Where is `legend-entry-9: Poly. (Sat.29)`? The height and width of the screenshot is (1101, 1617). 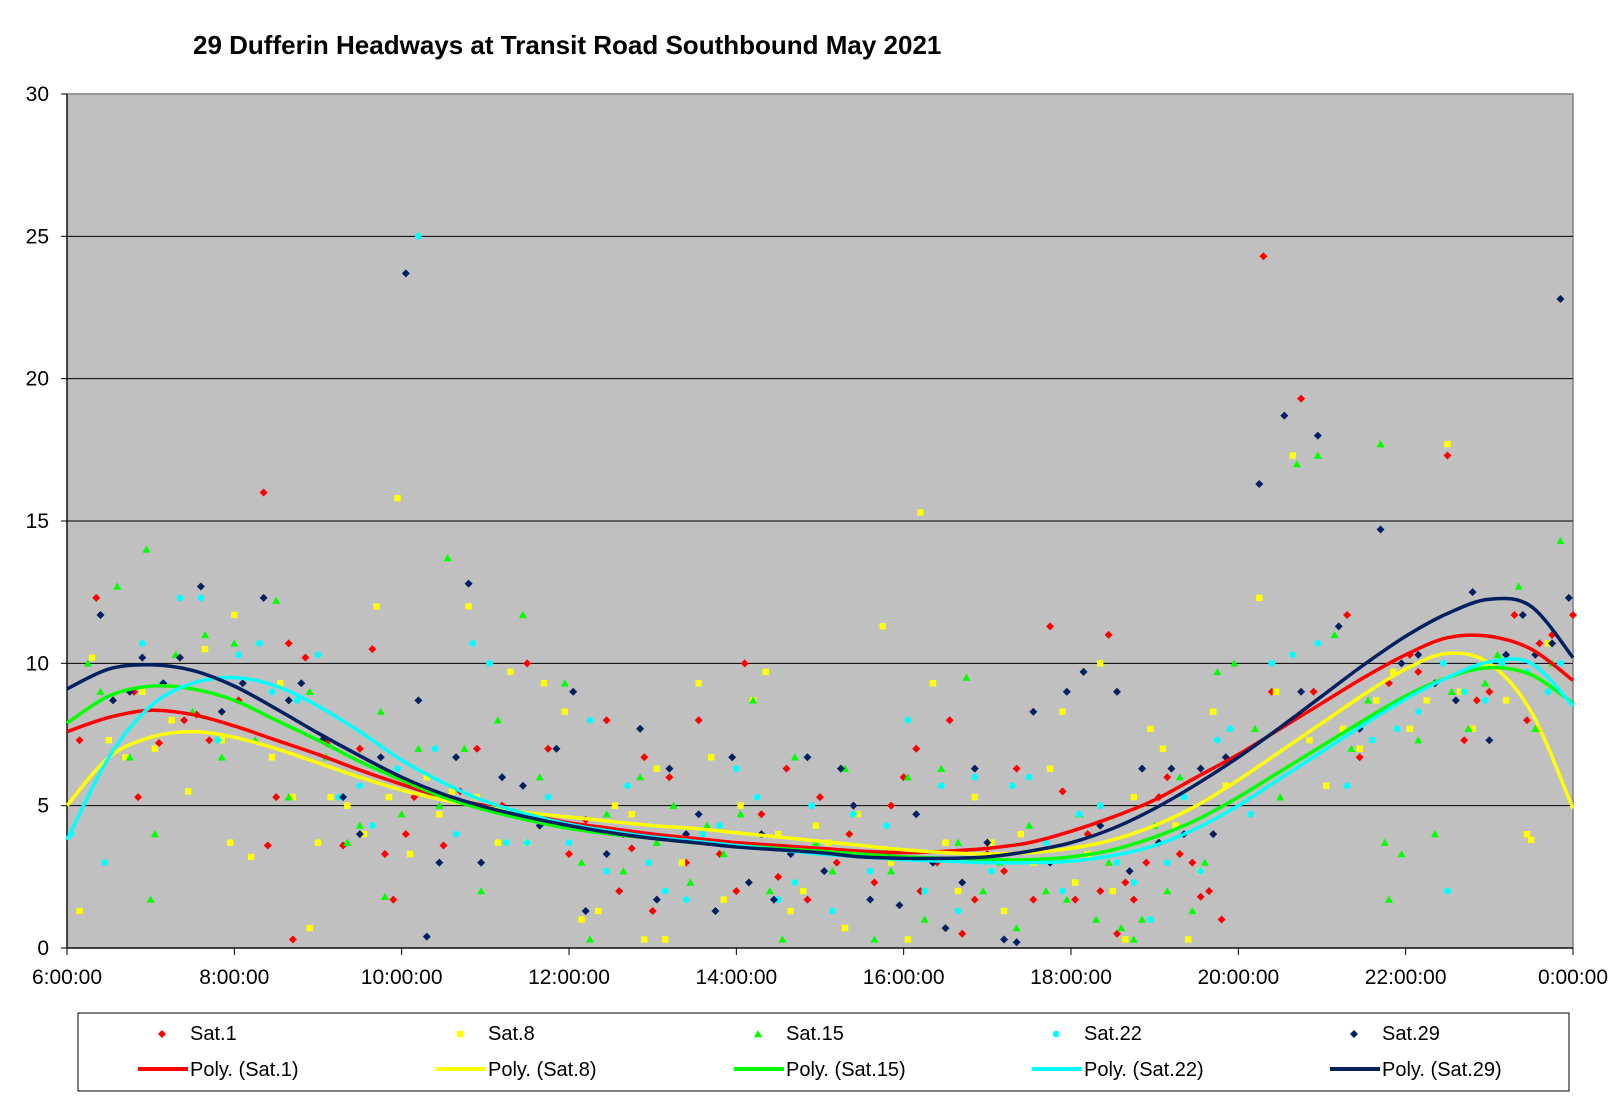
legend-entry-9: Poly. (Sat.29) is located at coordinates (1416, 1070).